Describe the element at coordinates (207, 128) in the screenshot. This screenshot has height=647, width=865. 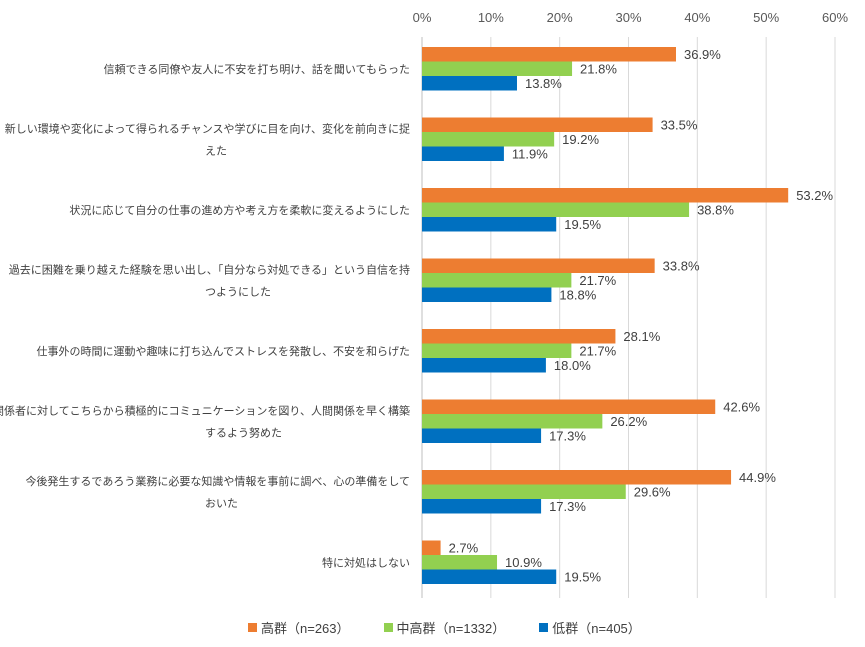
I see `category-label-line: 新しい環境や変化によって得られるチャンスや学びに目を向け、変化を前向きに捉` at that location.